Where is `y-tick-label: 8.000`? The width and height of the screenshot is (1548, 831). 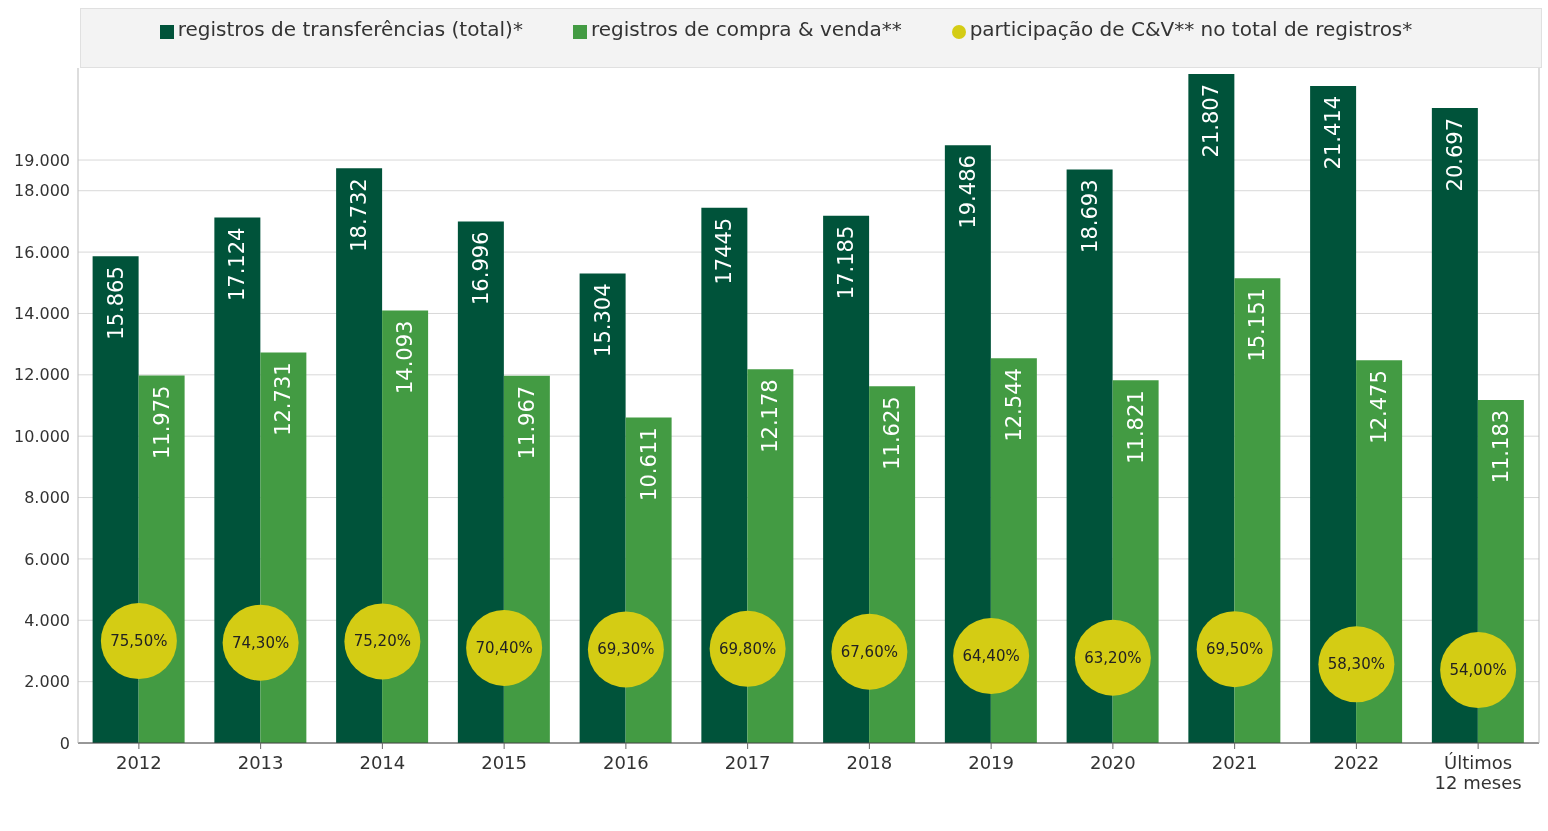
y-tick-label: 8.000 is located at coordinates (47, 498).